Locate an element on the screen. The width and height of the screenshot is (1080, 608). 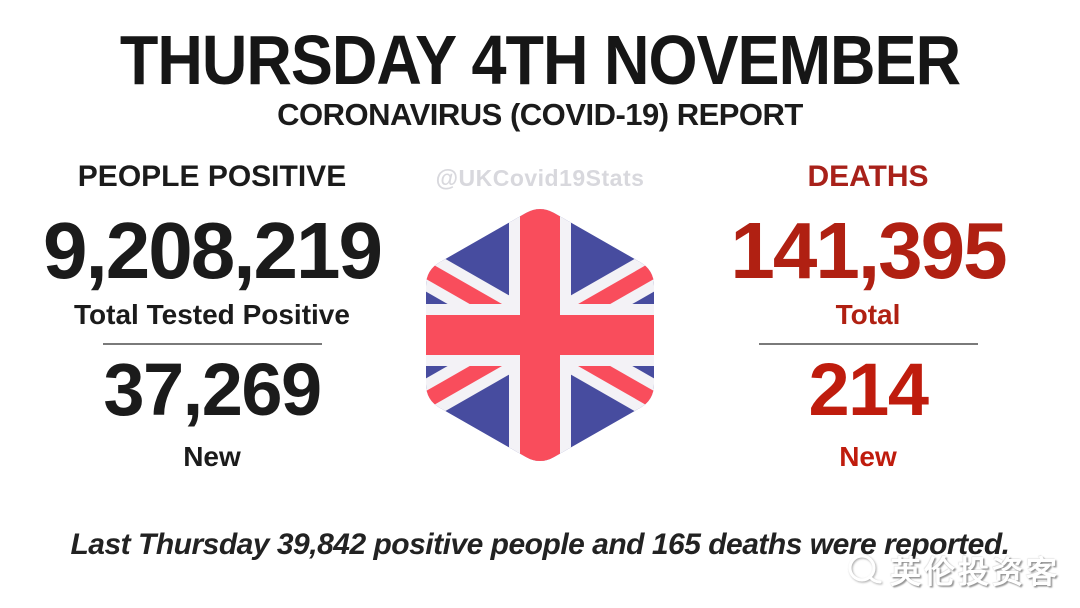
positive-new-value: 37,269 is located at coordinates (212, 389).